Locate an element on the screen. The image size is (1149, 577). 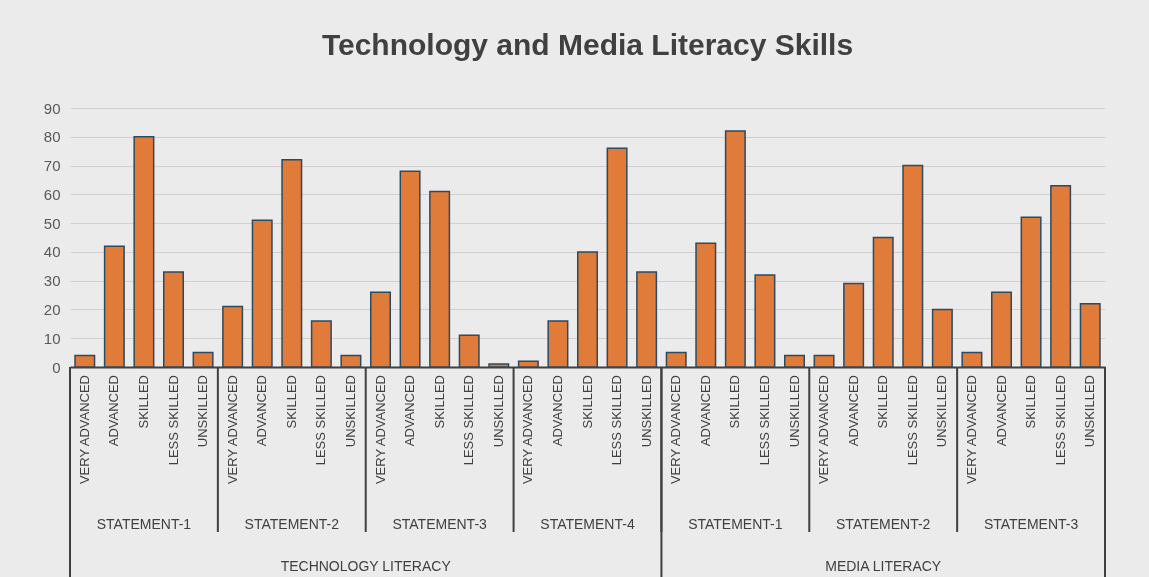
y-tick-label: 60 is located at coordinates (52, 194).